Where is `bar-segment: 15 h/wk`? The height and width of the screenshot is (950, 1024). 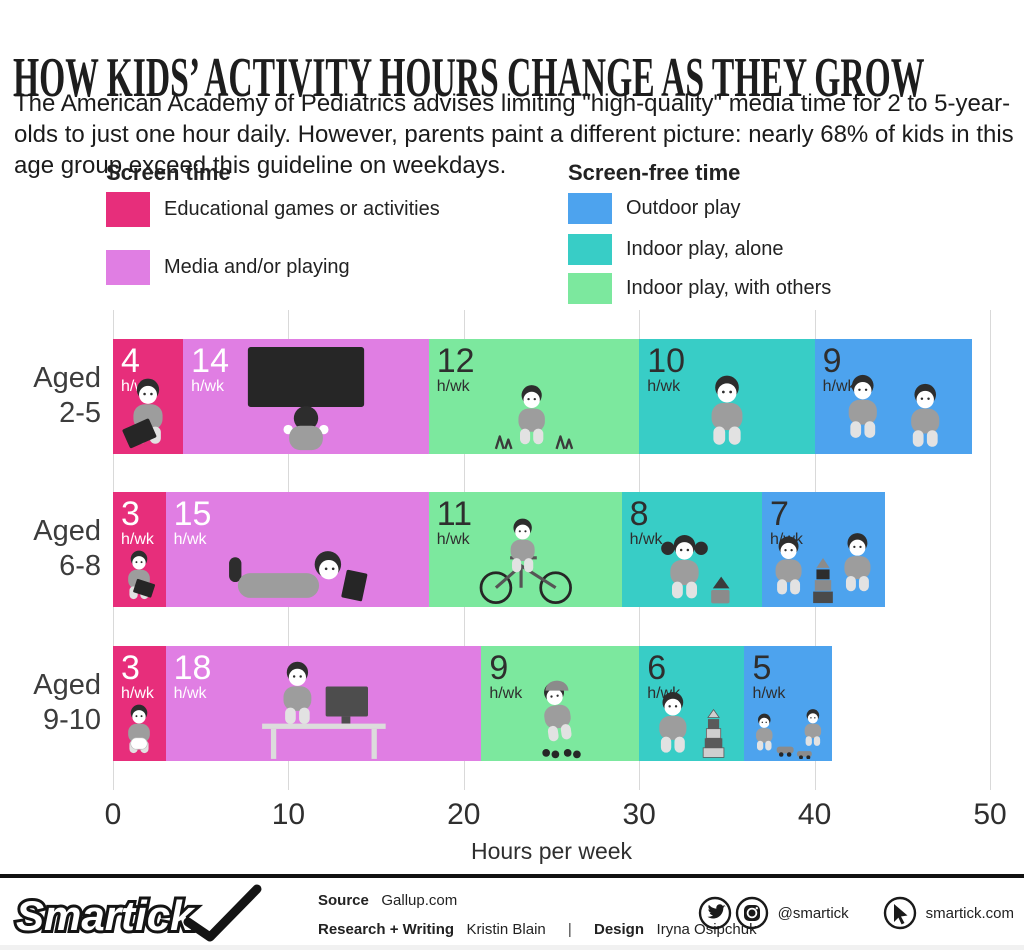 bar-segment: 15 h/wk is located at coordinates (297, 549).